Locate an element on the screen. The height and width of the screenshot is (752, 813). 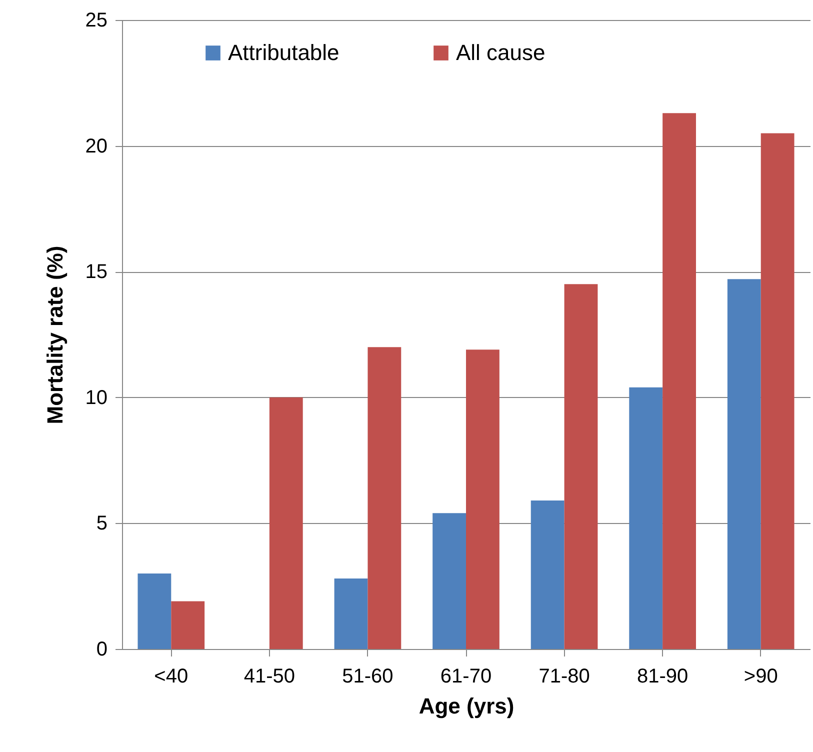
x-tick-label: 71-80 is located at coordinates (564, 677).